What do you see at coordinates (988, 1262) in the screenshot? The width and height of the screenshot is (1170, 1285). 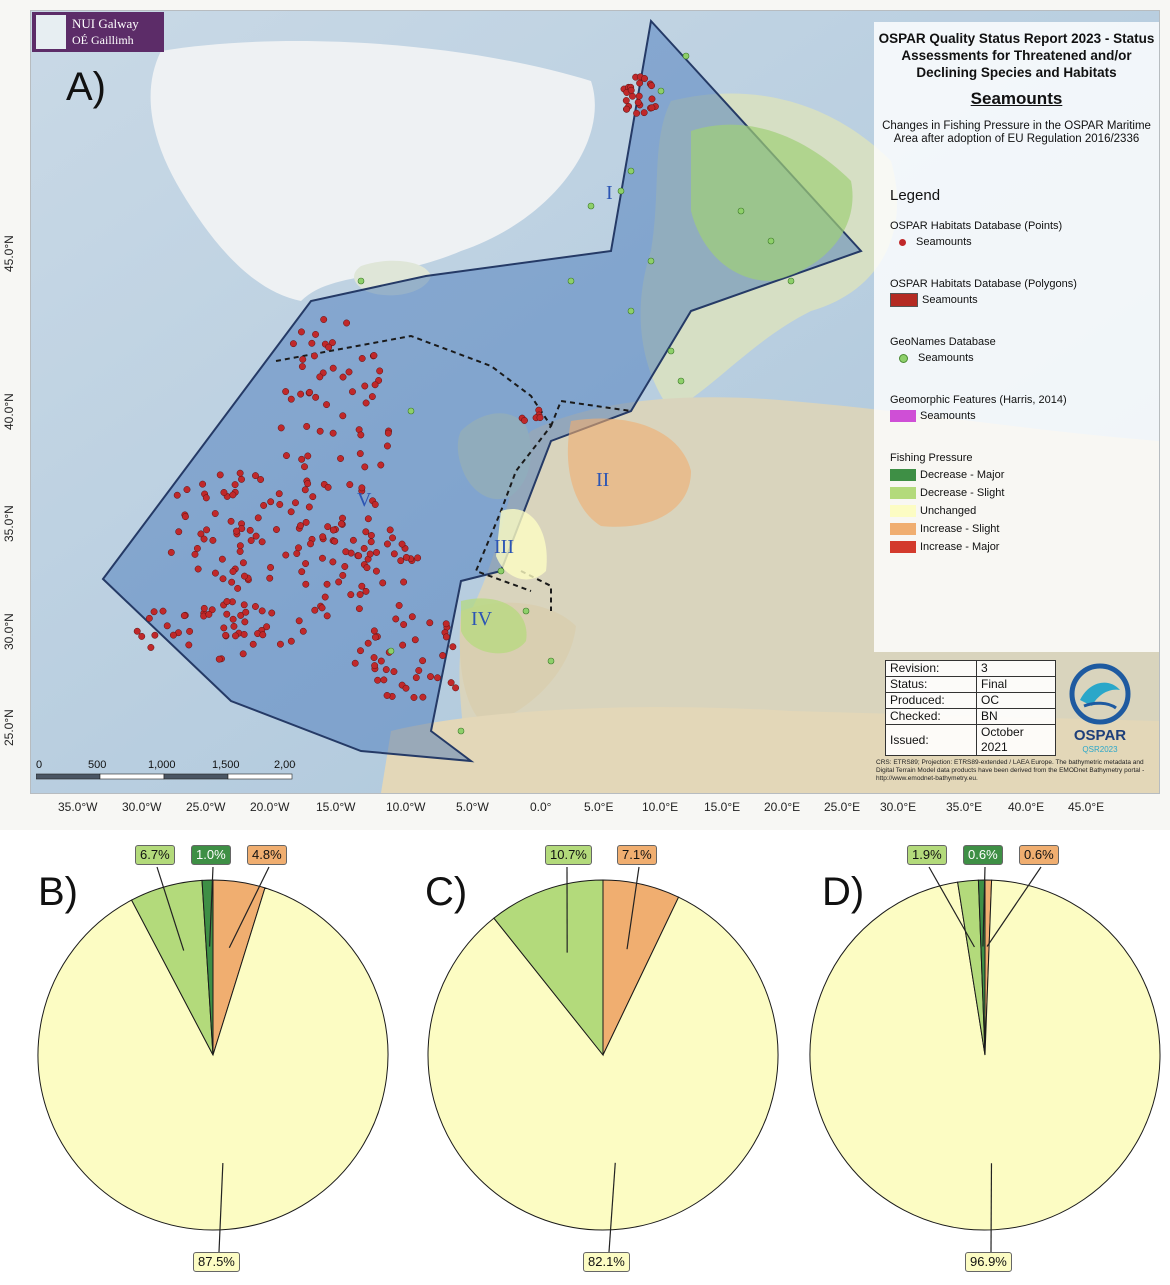 I see `pie-label: 96.9%` at bounding box center [988, 1262].